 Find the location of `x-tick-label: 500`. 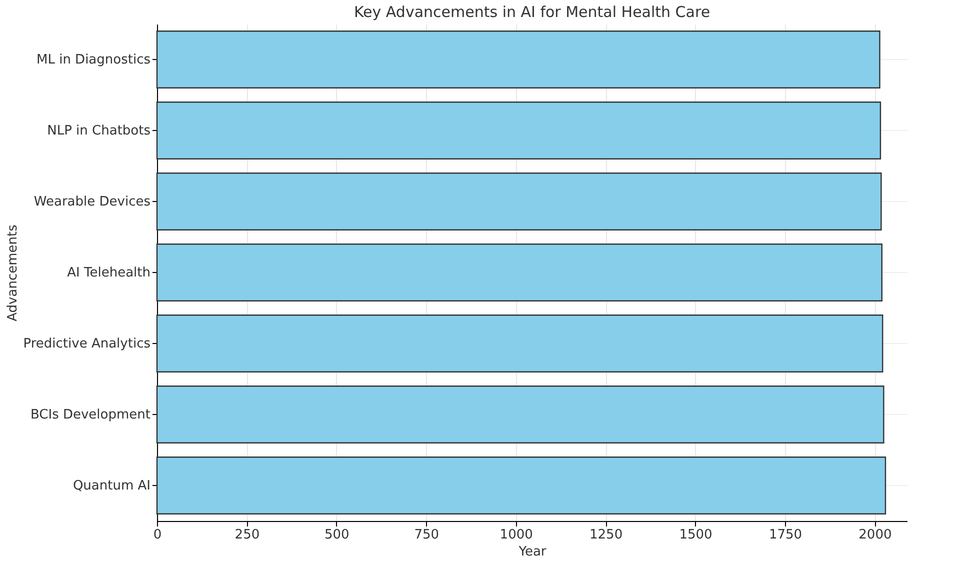

x-tick-label: 500 is located at coordinates (337, 535).